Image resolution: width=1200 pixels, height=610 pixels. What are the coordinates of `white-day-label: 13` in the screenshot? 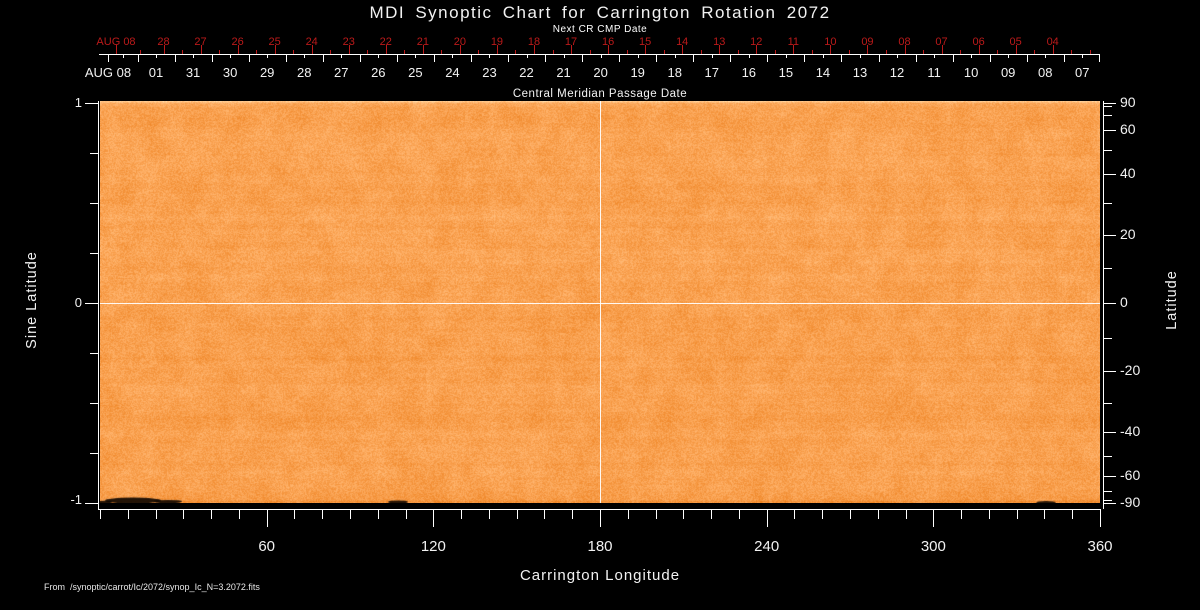 It's located at (860, 72).